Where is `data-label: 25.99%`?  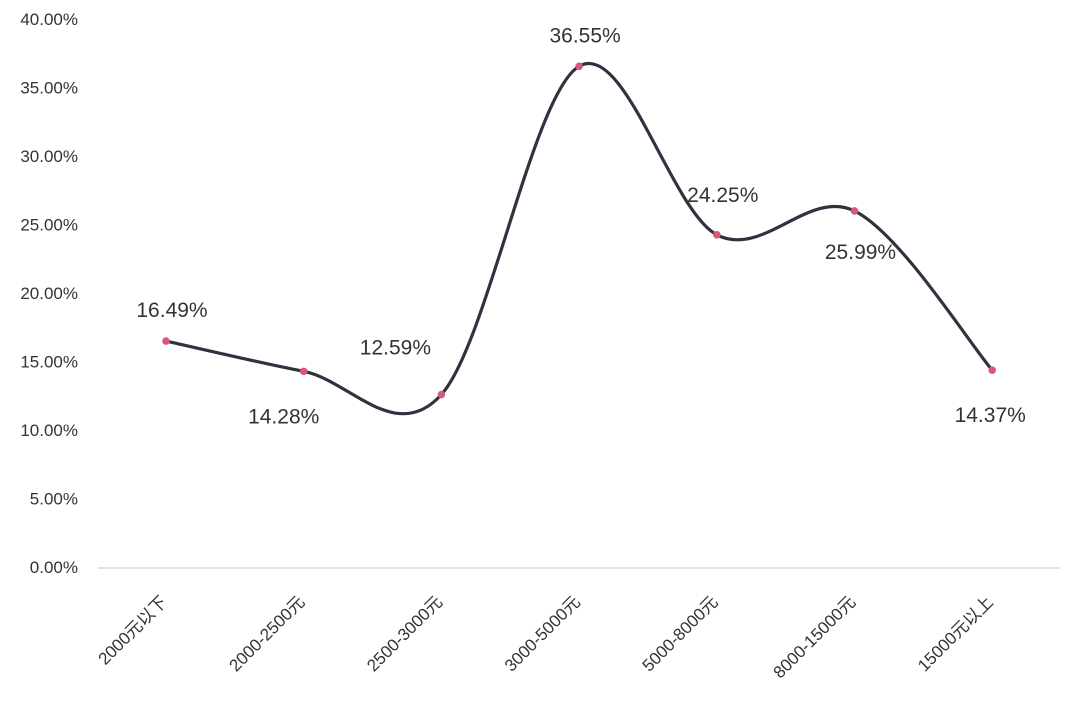 data-label: 25.99% is located at coordinates (860, 252).